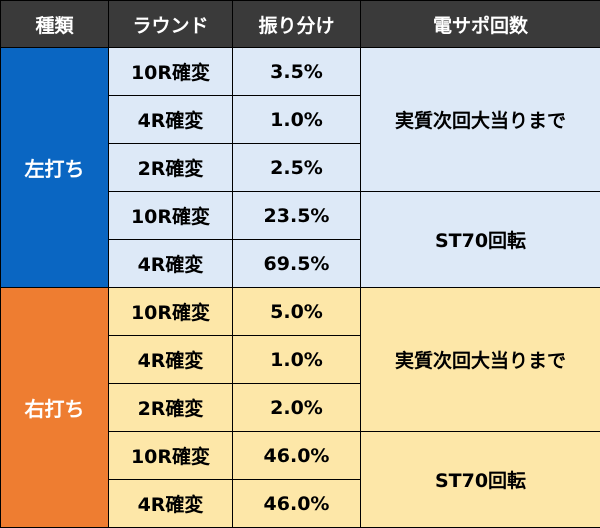 Image resolution: width=600 pixels, height=528 pixels. Describe the element at coordinates (55, 168) in the screenshot. I see `group-label-left: 左打ち` at that location.